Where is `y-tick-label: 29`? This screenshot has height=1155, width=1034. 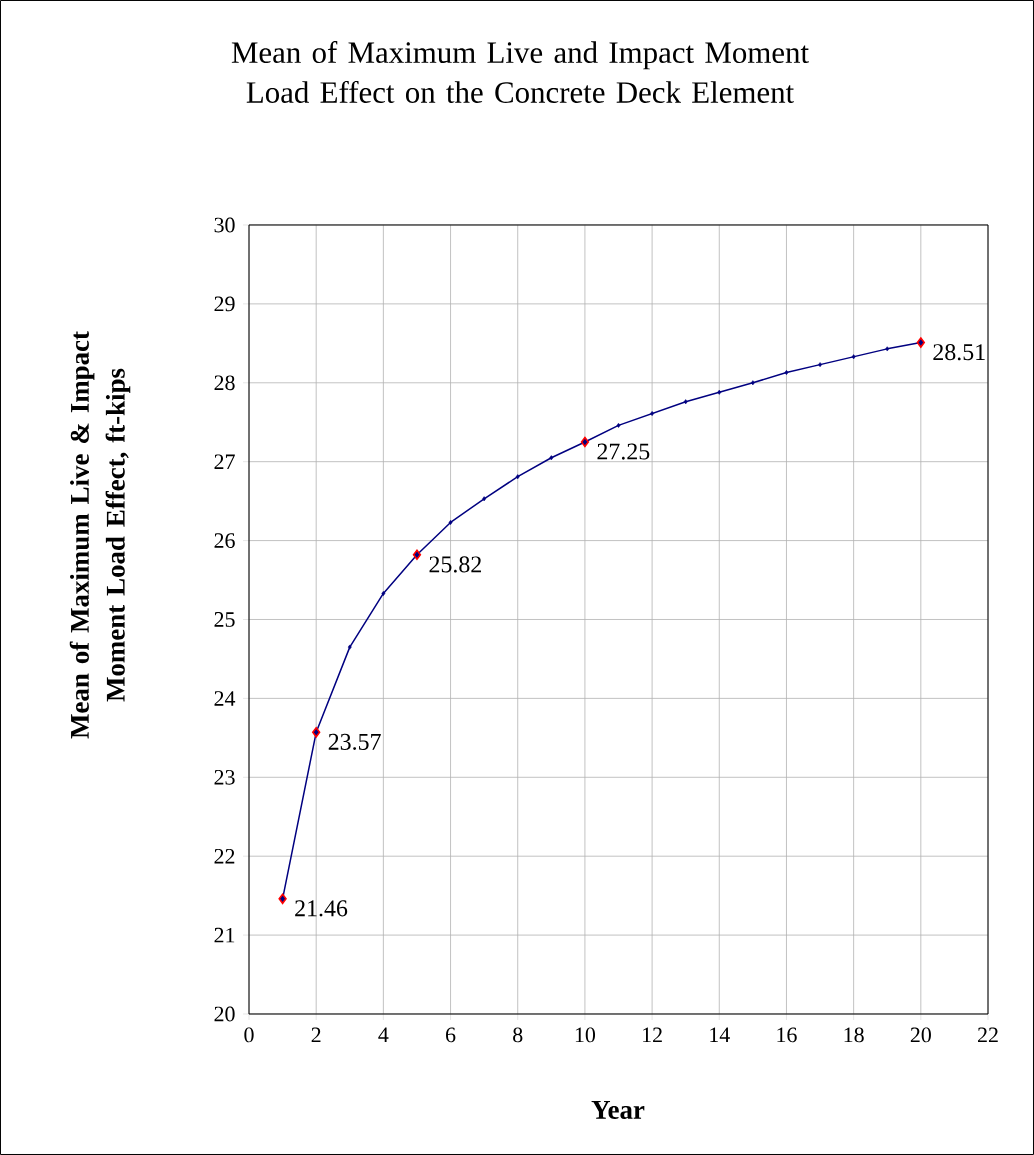 y-tick-label: 29 is located at coordinates (224, 304).